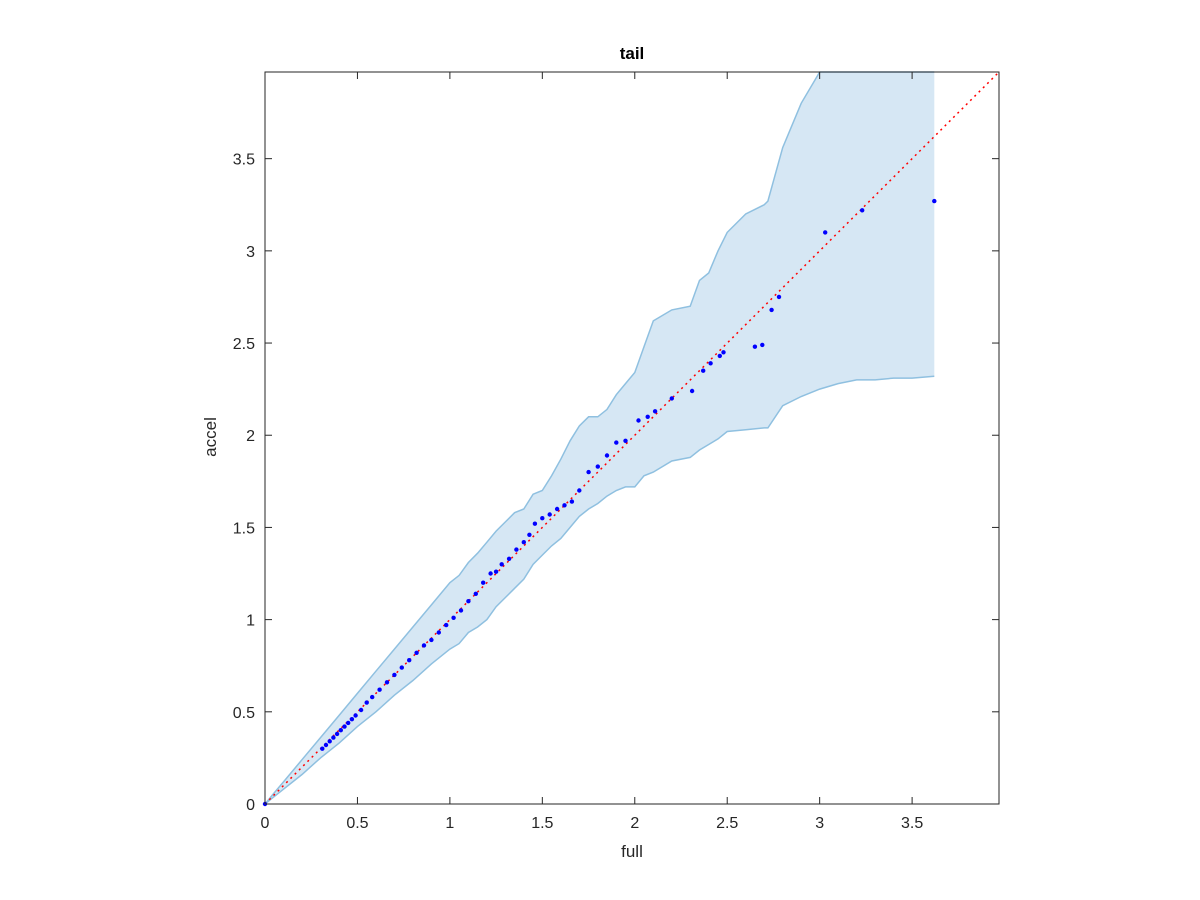 This screenshot has height=900, width=1200. Describe the element at coordinates (244, 160) in the screenshot. I see `y-tick-label: 3.5` at that location.